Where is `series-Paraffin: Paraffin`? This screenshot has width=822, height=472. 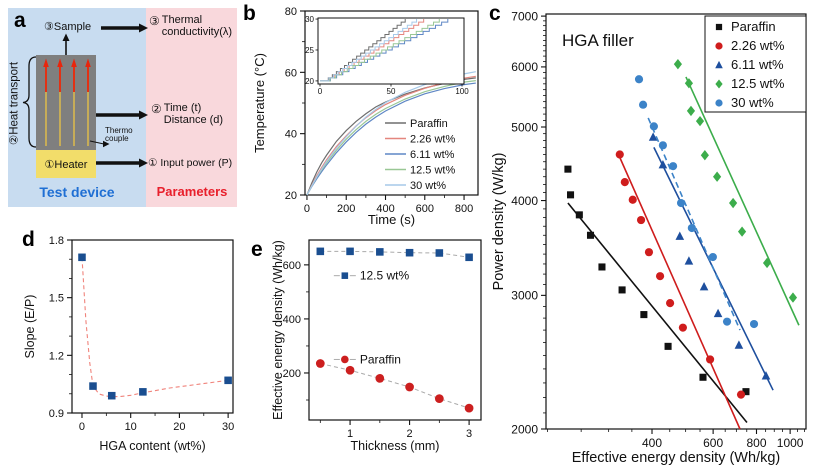
series-Paraffin: Paraffin is located at coordinates (394, 382).